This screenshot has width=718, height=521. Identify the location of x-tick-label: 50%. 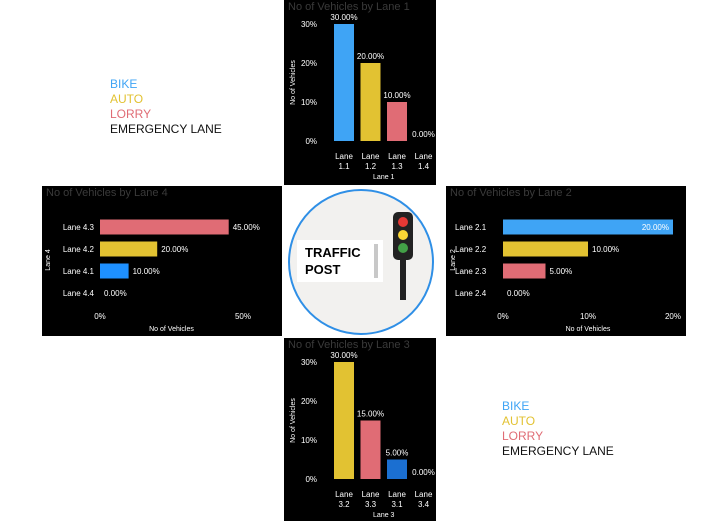
(243, 316).